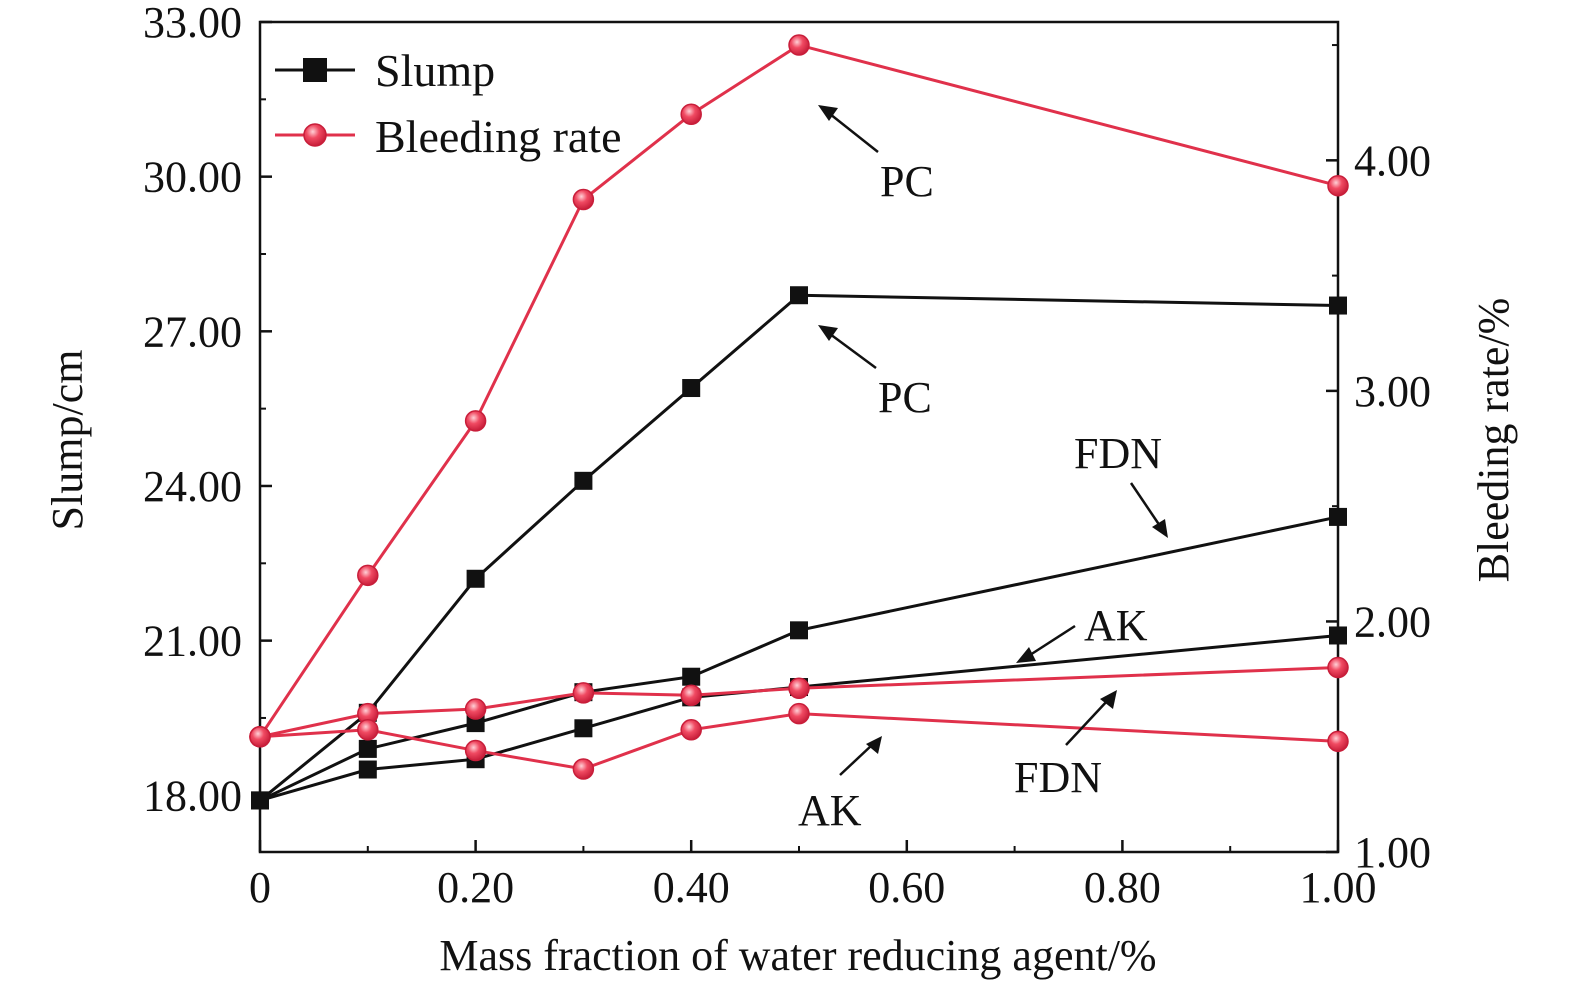  I want to click on x-tick-label: 0.40, so click(691, 887).